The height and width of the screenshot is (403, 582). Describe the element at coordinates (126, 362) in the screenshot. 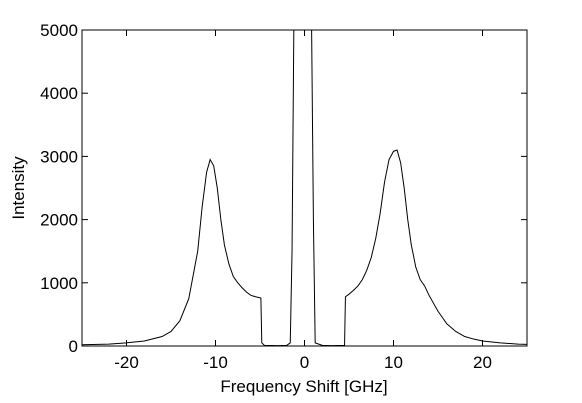

I see `x-tick-label: -20` at that location.